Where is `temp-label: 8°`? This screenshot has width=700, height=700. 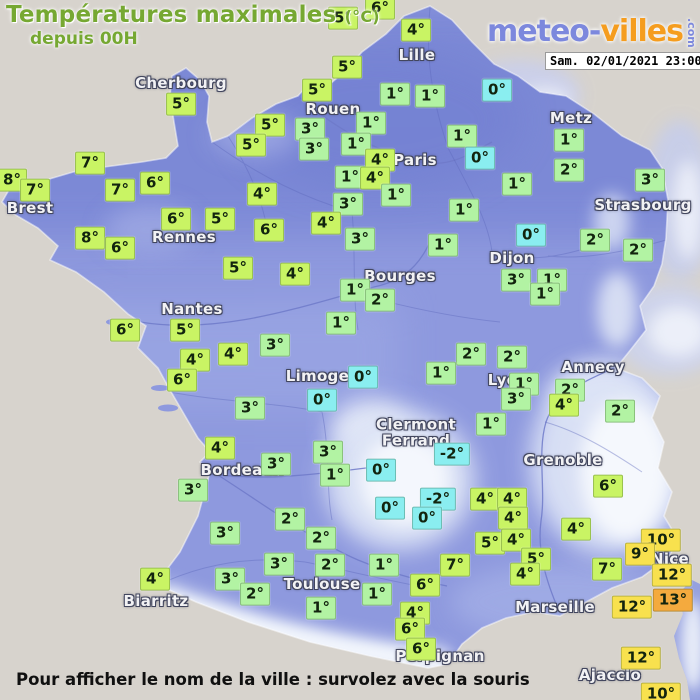
temp-label: 8° is located at coordinates (90, 238).